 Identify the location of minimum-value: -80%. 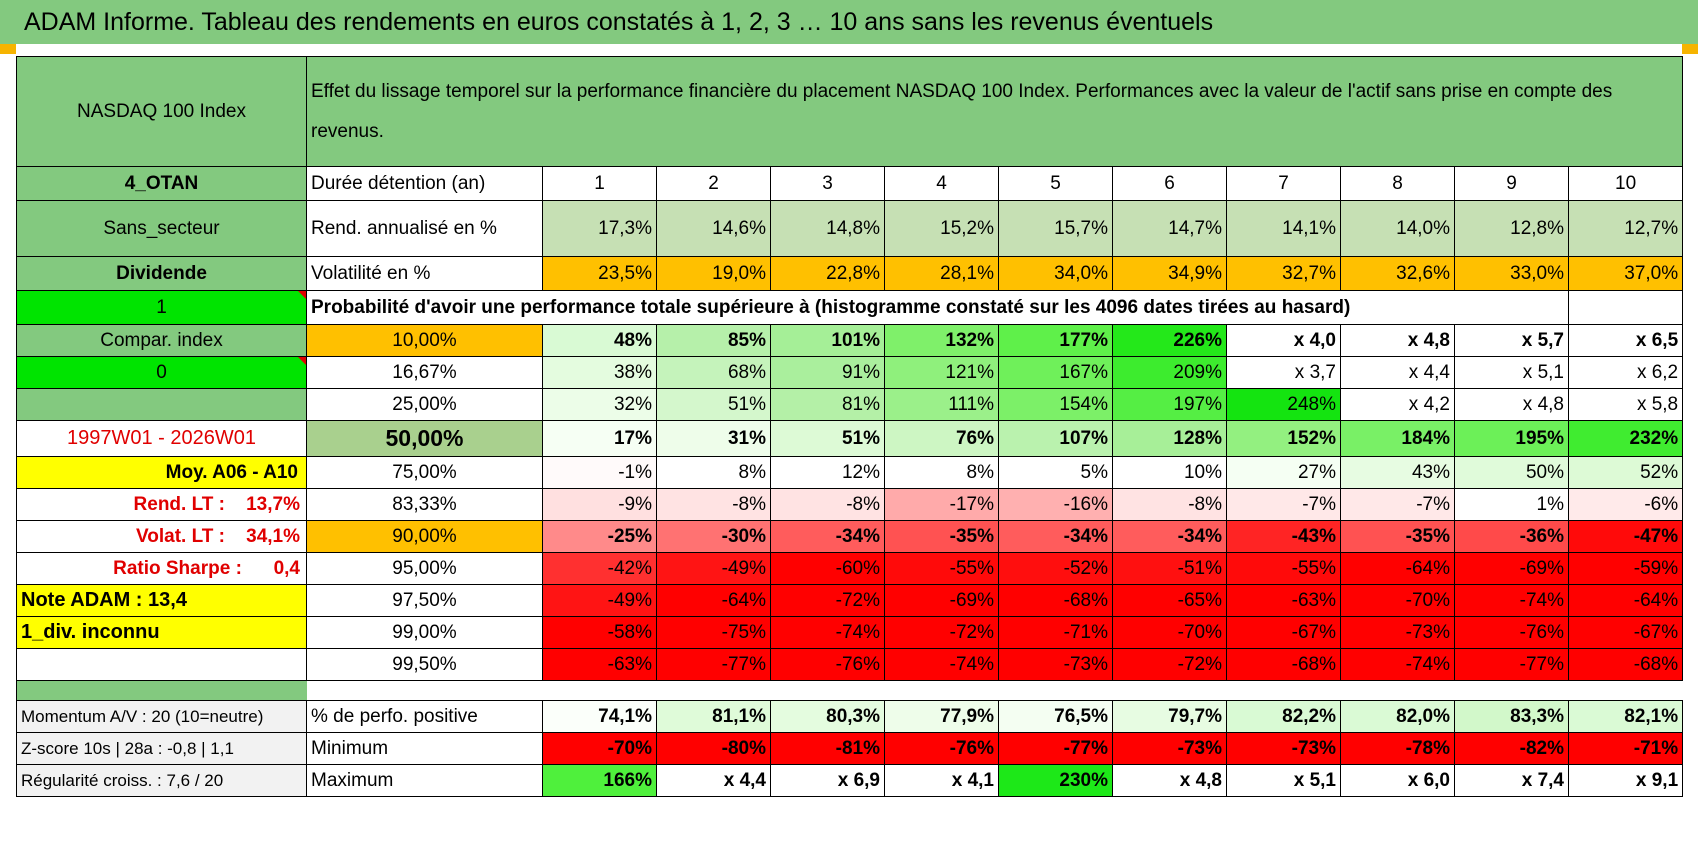
(713, 748).